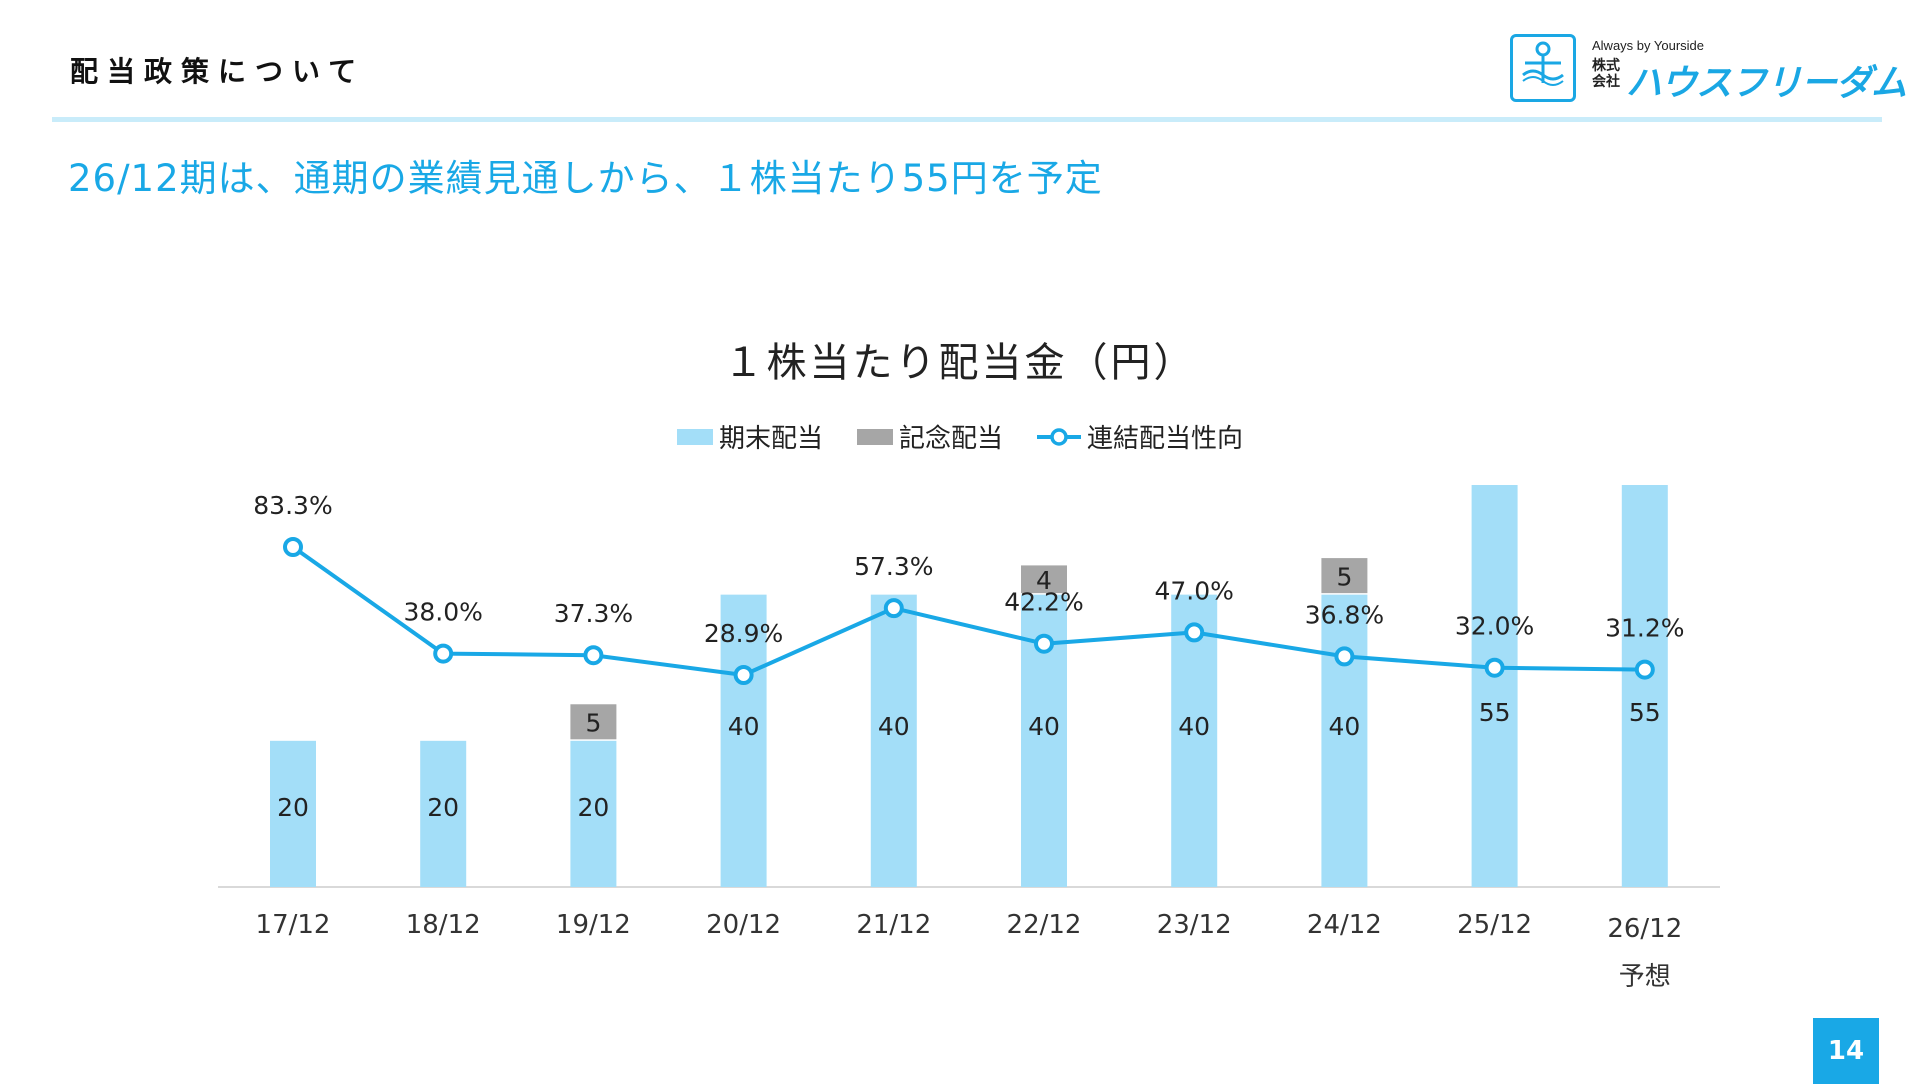 This screenshot has width=1920, height=1084. What do you see at coordinates (1644, 628) in the screenshot?
I see `payout-ratio-label: 31.2%` at bounding box center [1644, 628].